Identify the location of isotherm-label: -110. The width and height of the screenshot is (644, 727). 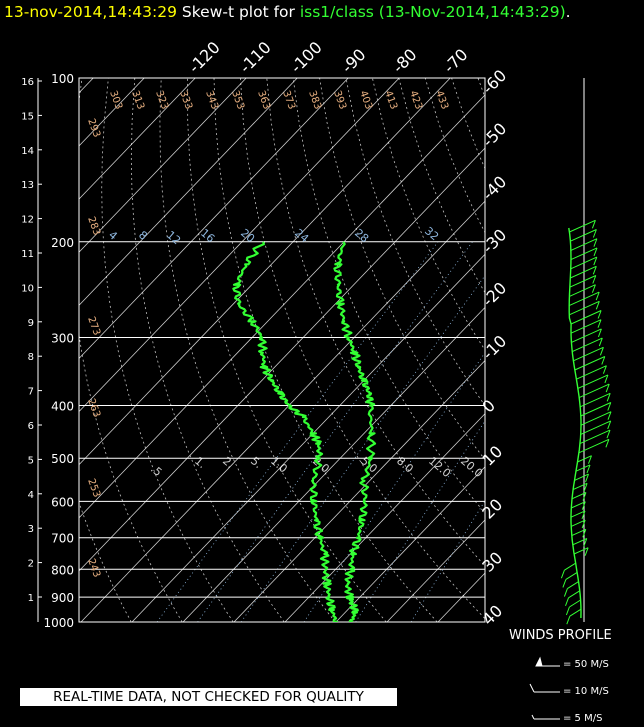
(255, 57).